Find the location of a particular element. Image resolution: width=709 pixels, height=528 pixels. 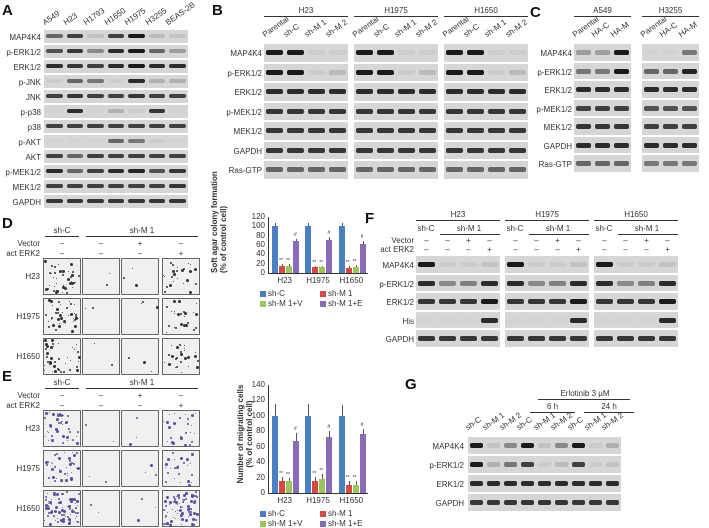

significance-marker: # is located at coordinates (362, 237).